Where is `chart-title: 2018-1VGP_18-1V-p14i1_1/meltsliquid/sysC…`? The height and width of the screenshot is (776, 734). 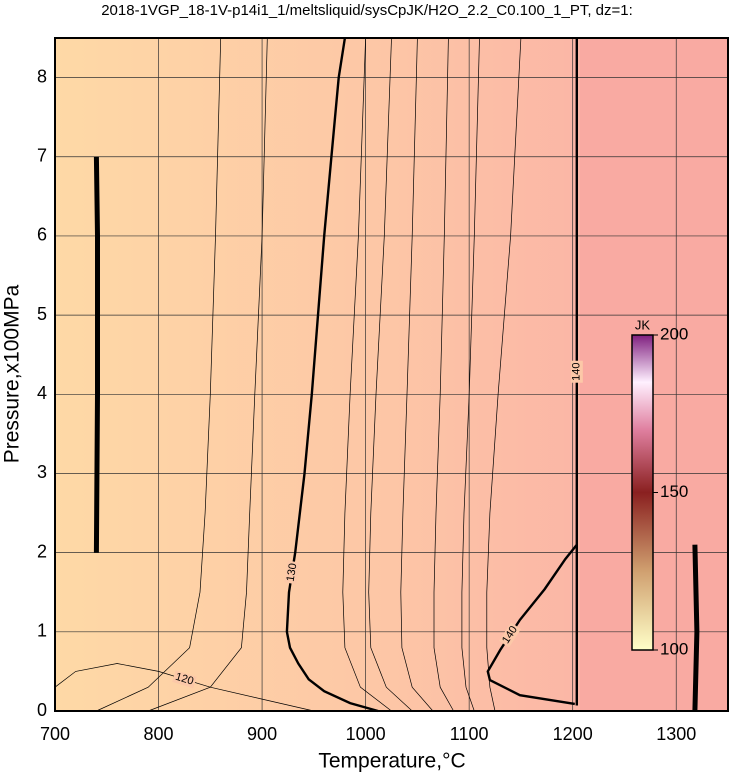
chart-title: 2018-1VGP_18-1V-p14i1_1/meltsliquid/sysC… is located at coordinates (367, 10).